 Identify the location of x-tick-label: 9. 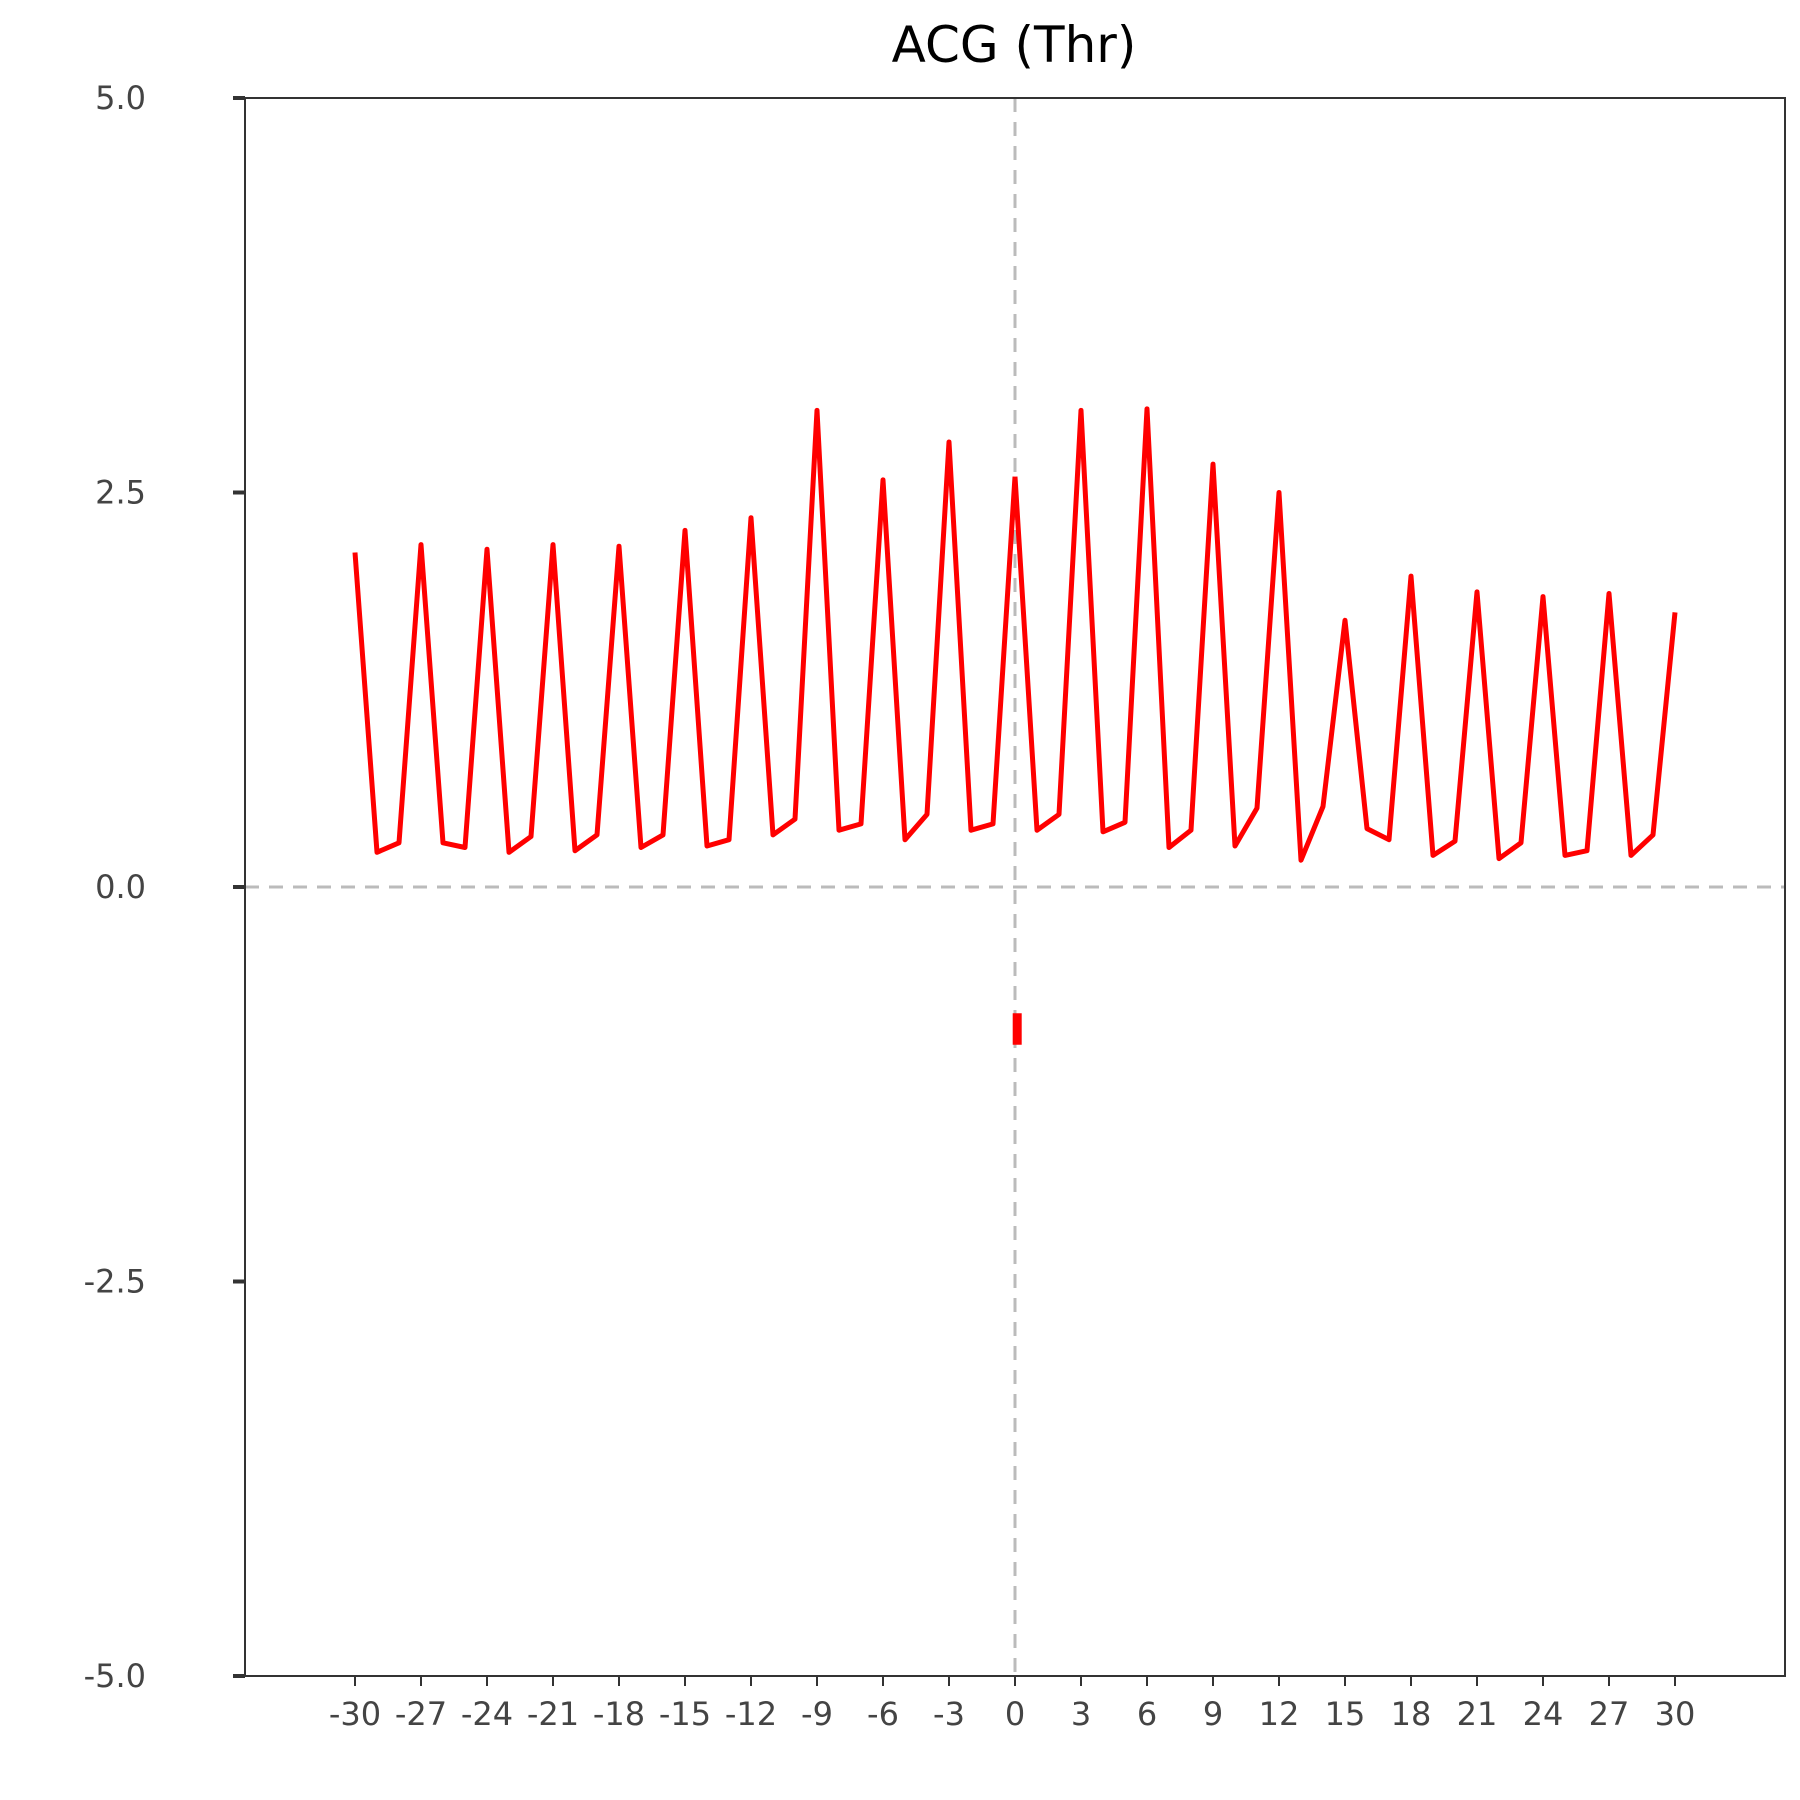
(1213, 1714).